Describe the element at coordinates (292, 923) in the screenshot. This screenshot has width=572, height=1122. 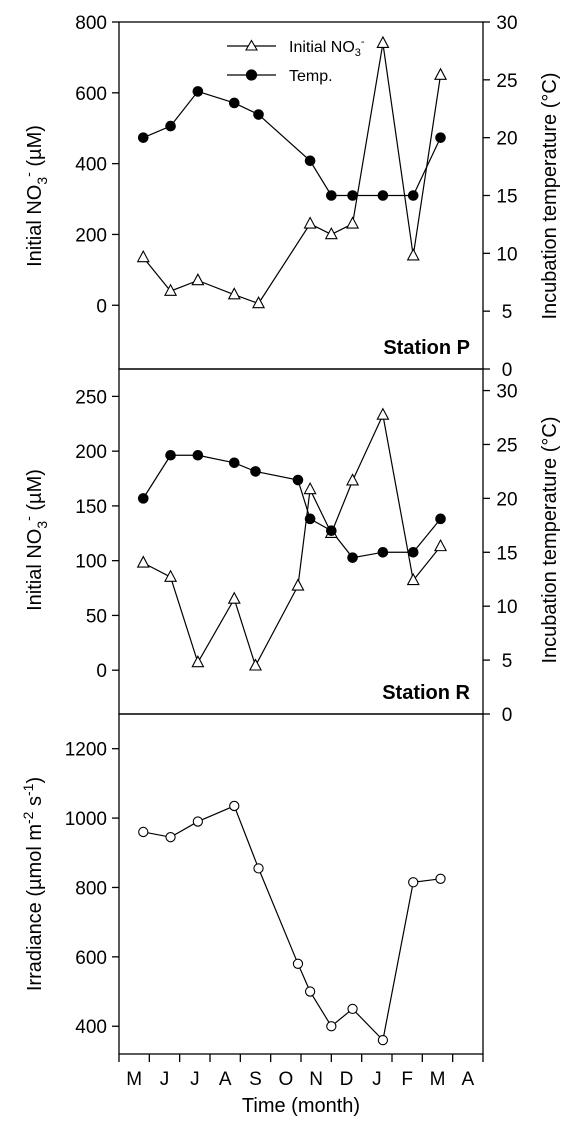
I see `irradiance-series-line` at that location.